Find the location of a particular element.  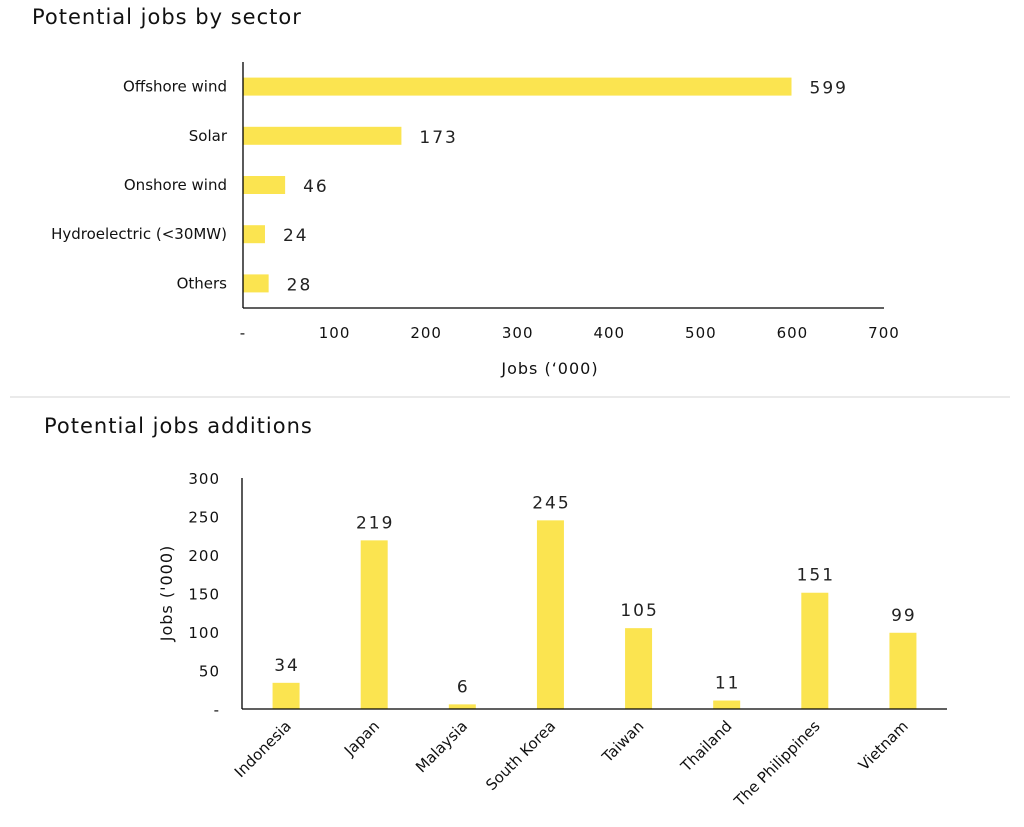

sector-x-tick-label: 600 is located at coordinates (793, 333).